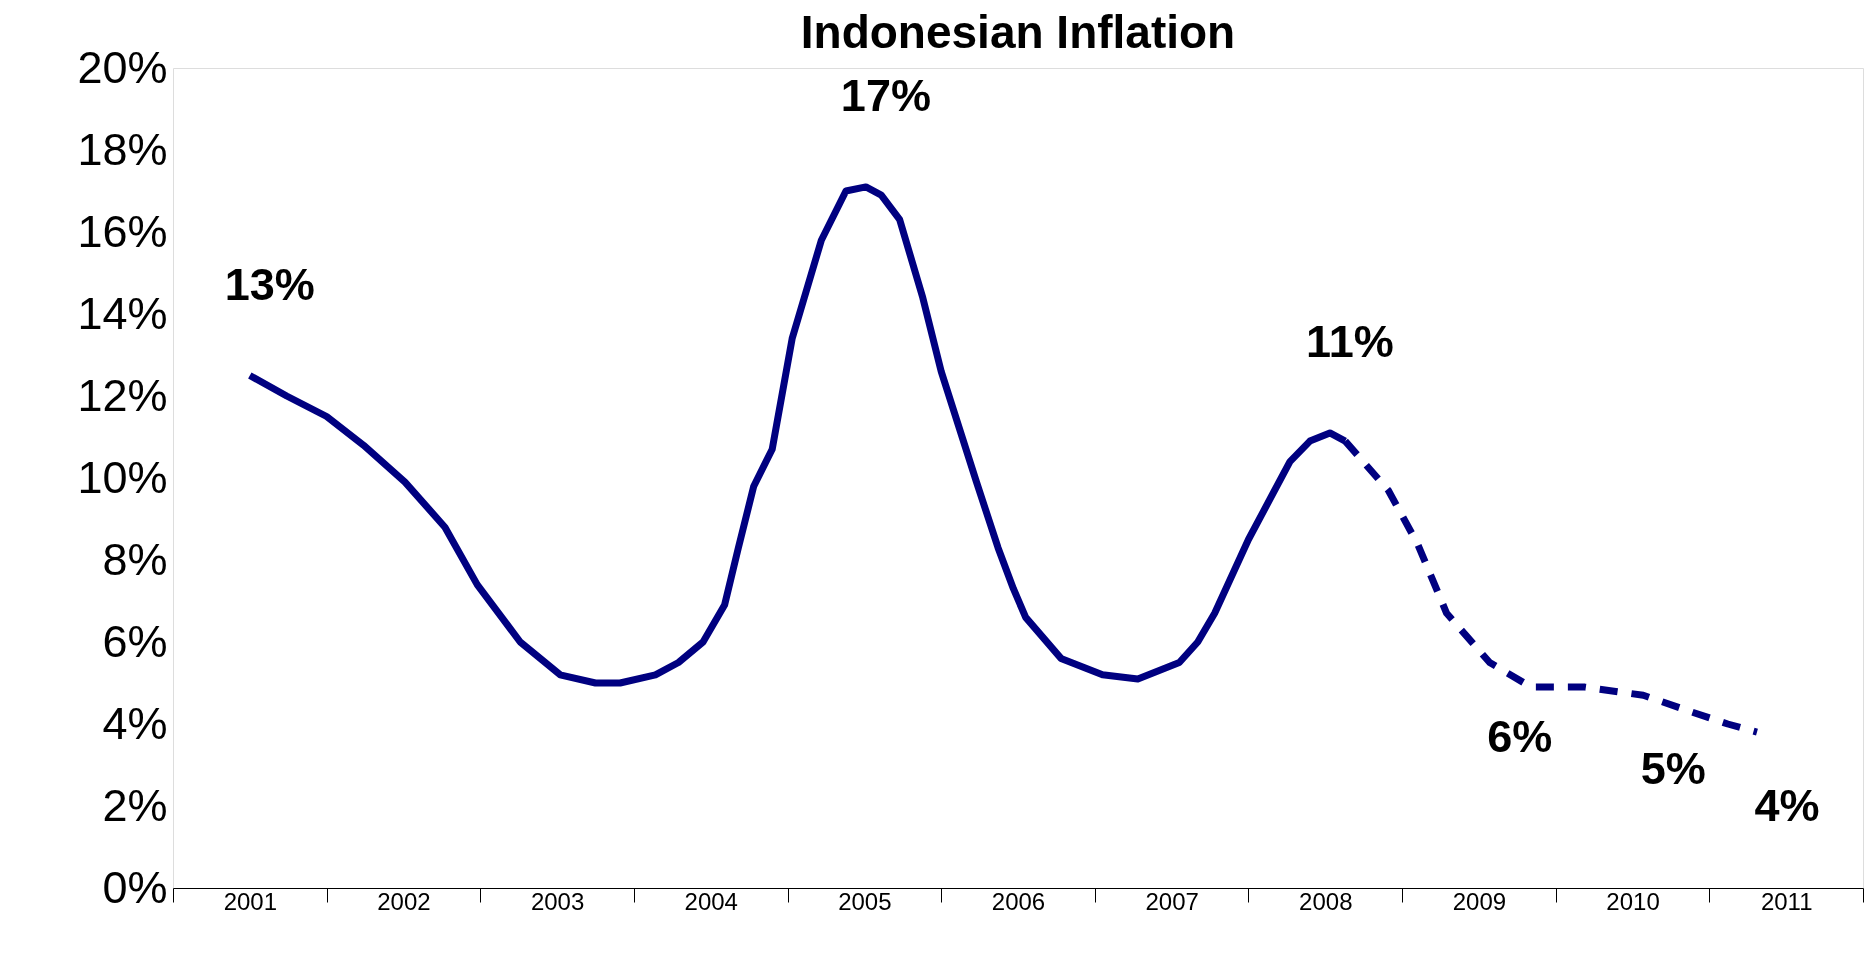 The image size is (1874, 965). I want to click on x-tick-label: 2001, so click(250, 901).